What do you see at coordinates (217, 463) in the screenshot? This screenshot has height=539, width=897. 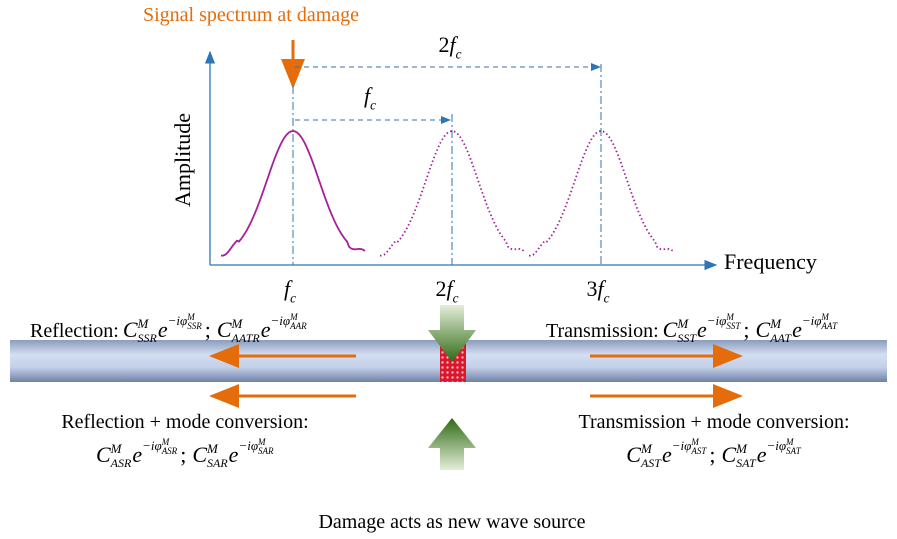 I see `subscript: SAR` at bounding box center [217, 463].